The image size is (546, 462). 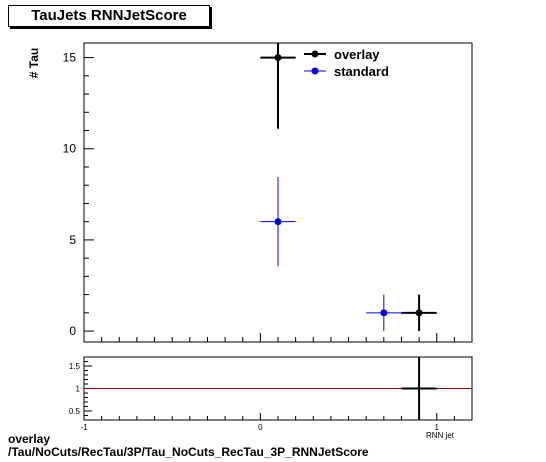 I want to click on ratio-y-tick-label: 0.5, so click(x=75, y=411).